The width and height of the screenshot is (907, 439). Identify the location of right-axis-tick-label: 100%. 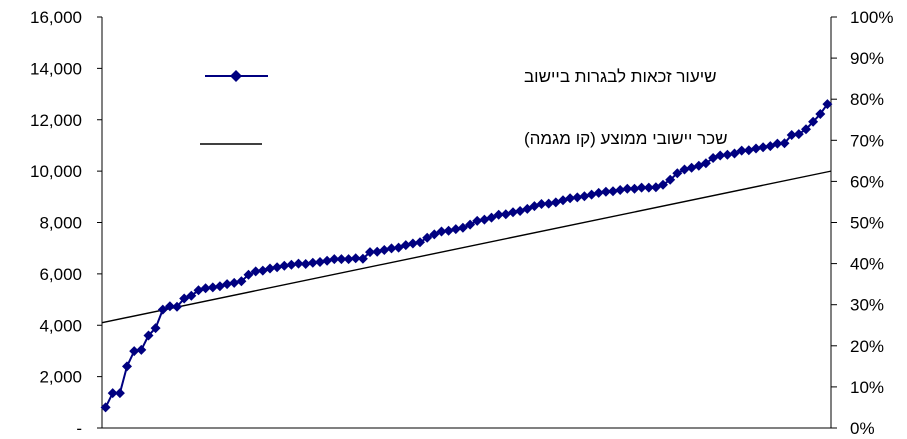
(871, 17).